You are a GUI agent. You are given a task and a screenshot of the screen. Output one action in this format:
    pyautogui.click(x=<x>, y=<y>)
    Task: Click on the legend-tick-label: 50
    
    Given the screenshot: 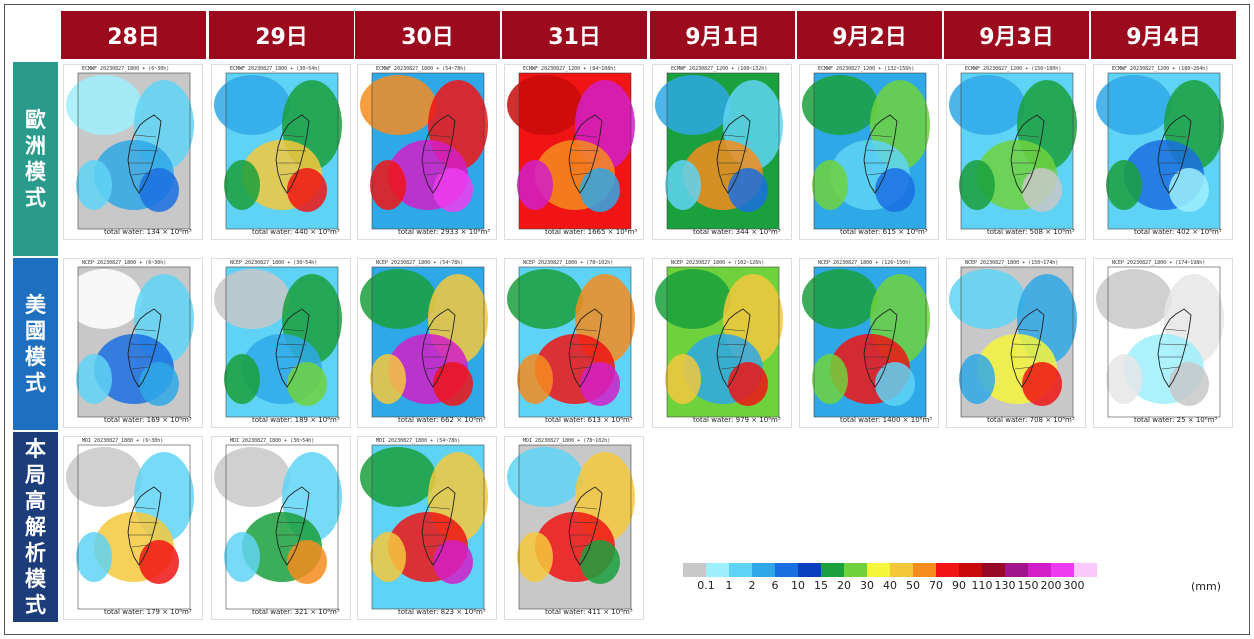 What is the action you would take?
    pyautogui.click(x=913, y=585)
    